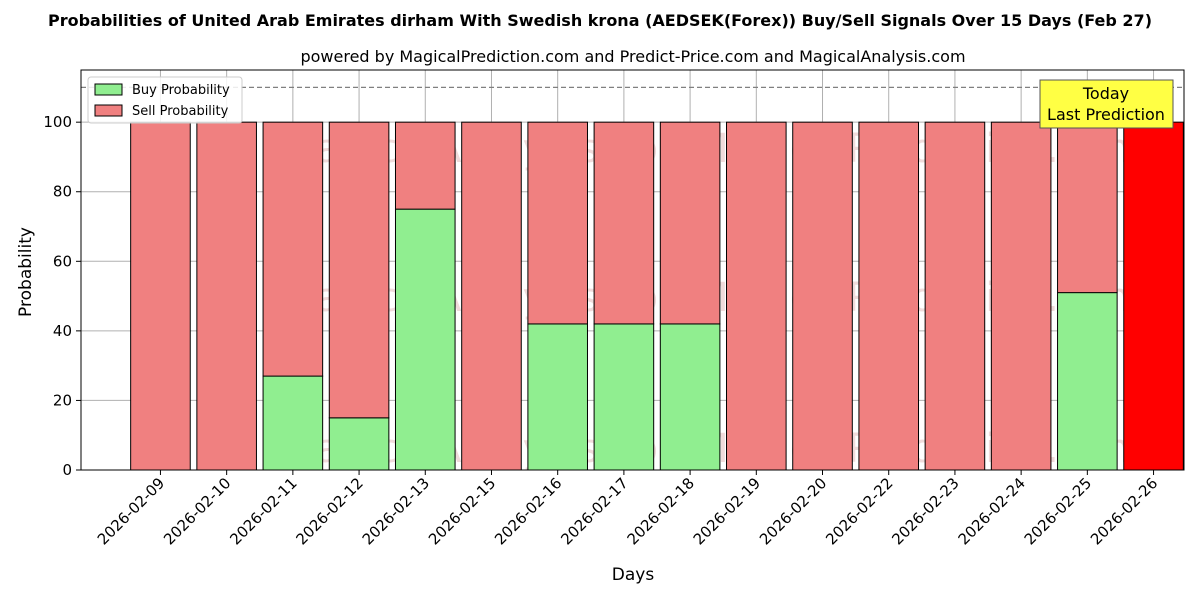 The width and height of the screenshot is (1200, 600). I want to click on x-tick-label: 2026-02-11, so click(263, 511).